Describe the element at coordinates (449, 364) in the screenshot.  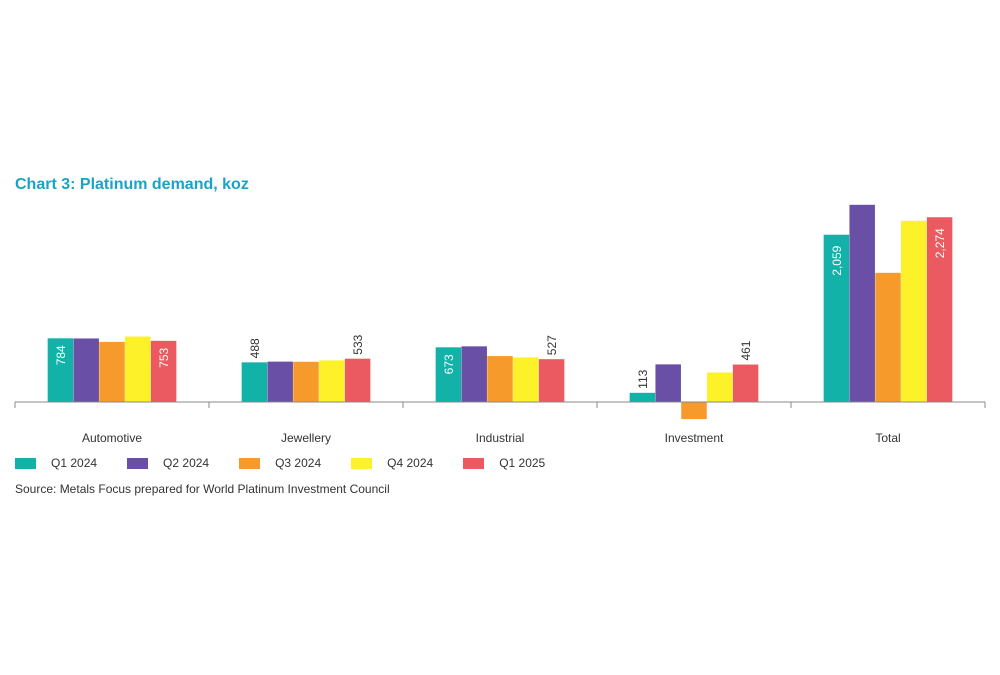
I see `data-label: 673` at that location.